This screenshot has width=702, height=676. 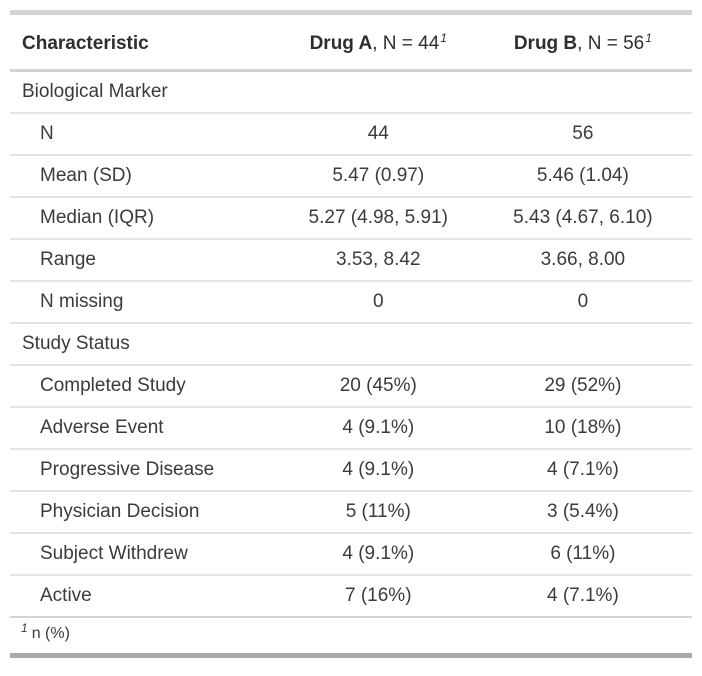 I want to click on header-drug-a: Drug A, N = 441, so click(x=378, y=42).